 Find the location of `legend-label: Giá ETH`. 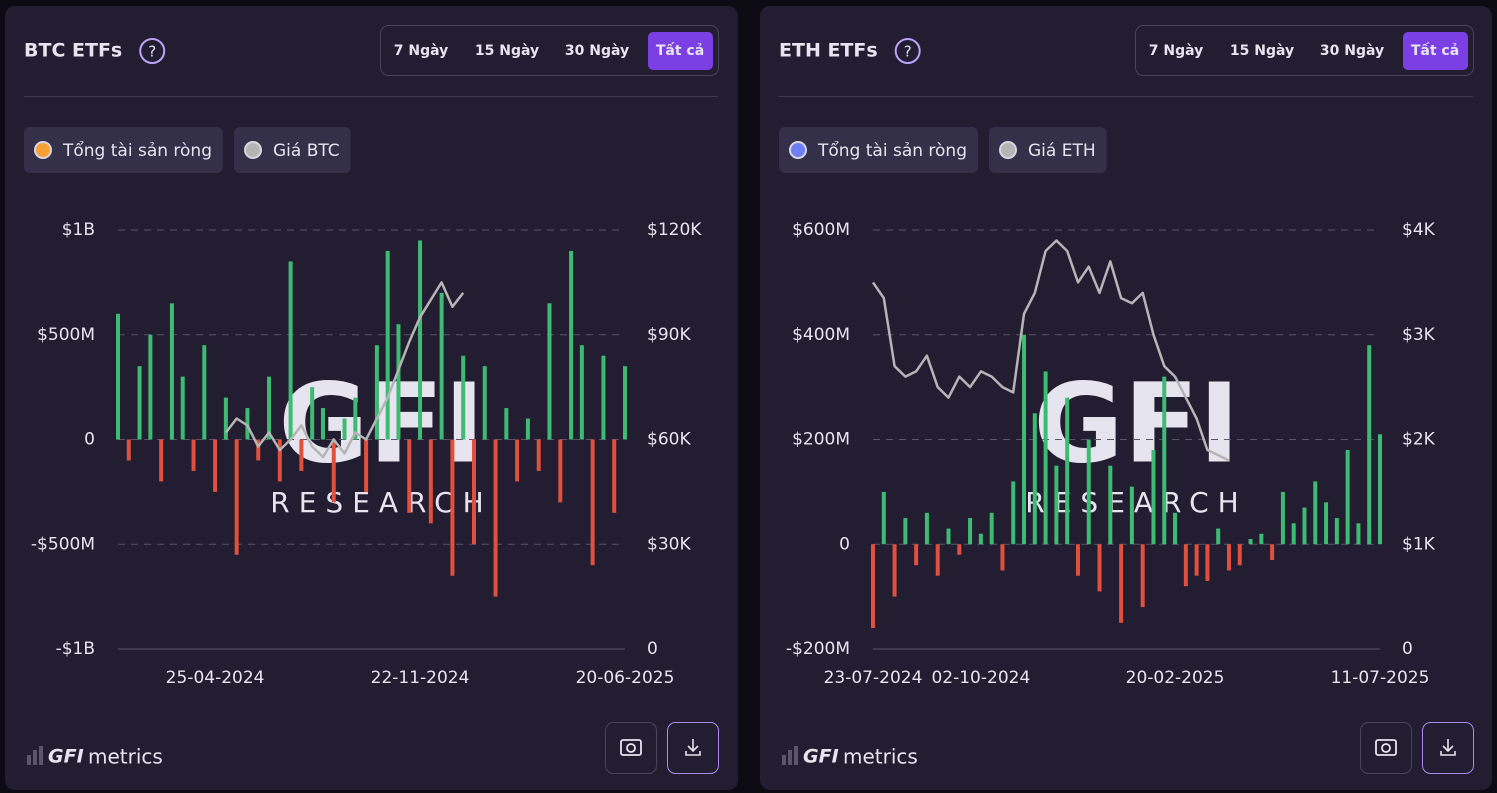

legend-label: Giá ETH is located at coordinates (1062, 151).